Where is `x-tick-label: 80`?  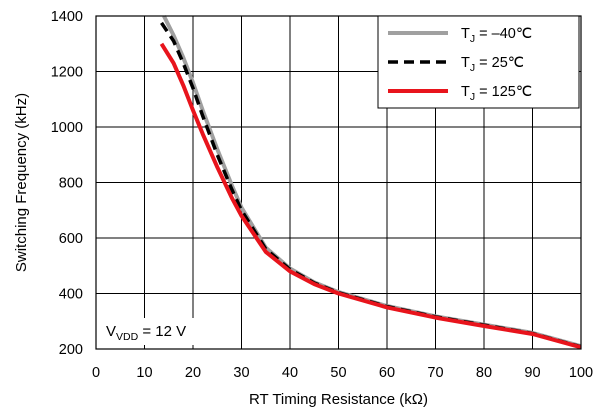 x-tick-label: 80 is located at coordinates (484, 373).